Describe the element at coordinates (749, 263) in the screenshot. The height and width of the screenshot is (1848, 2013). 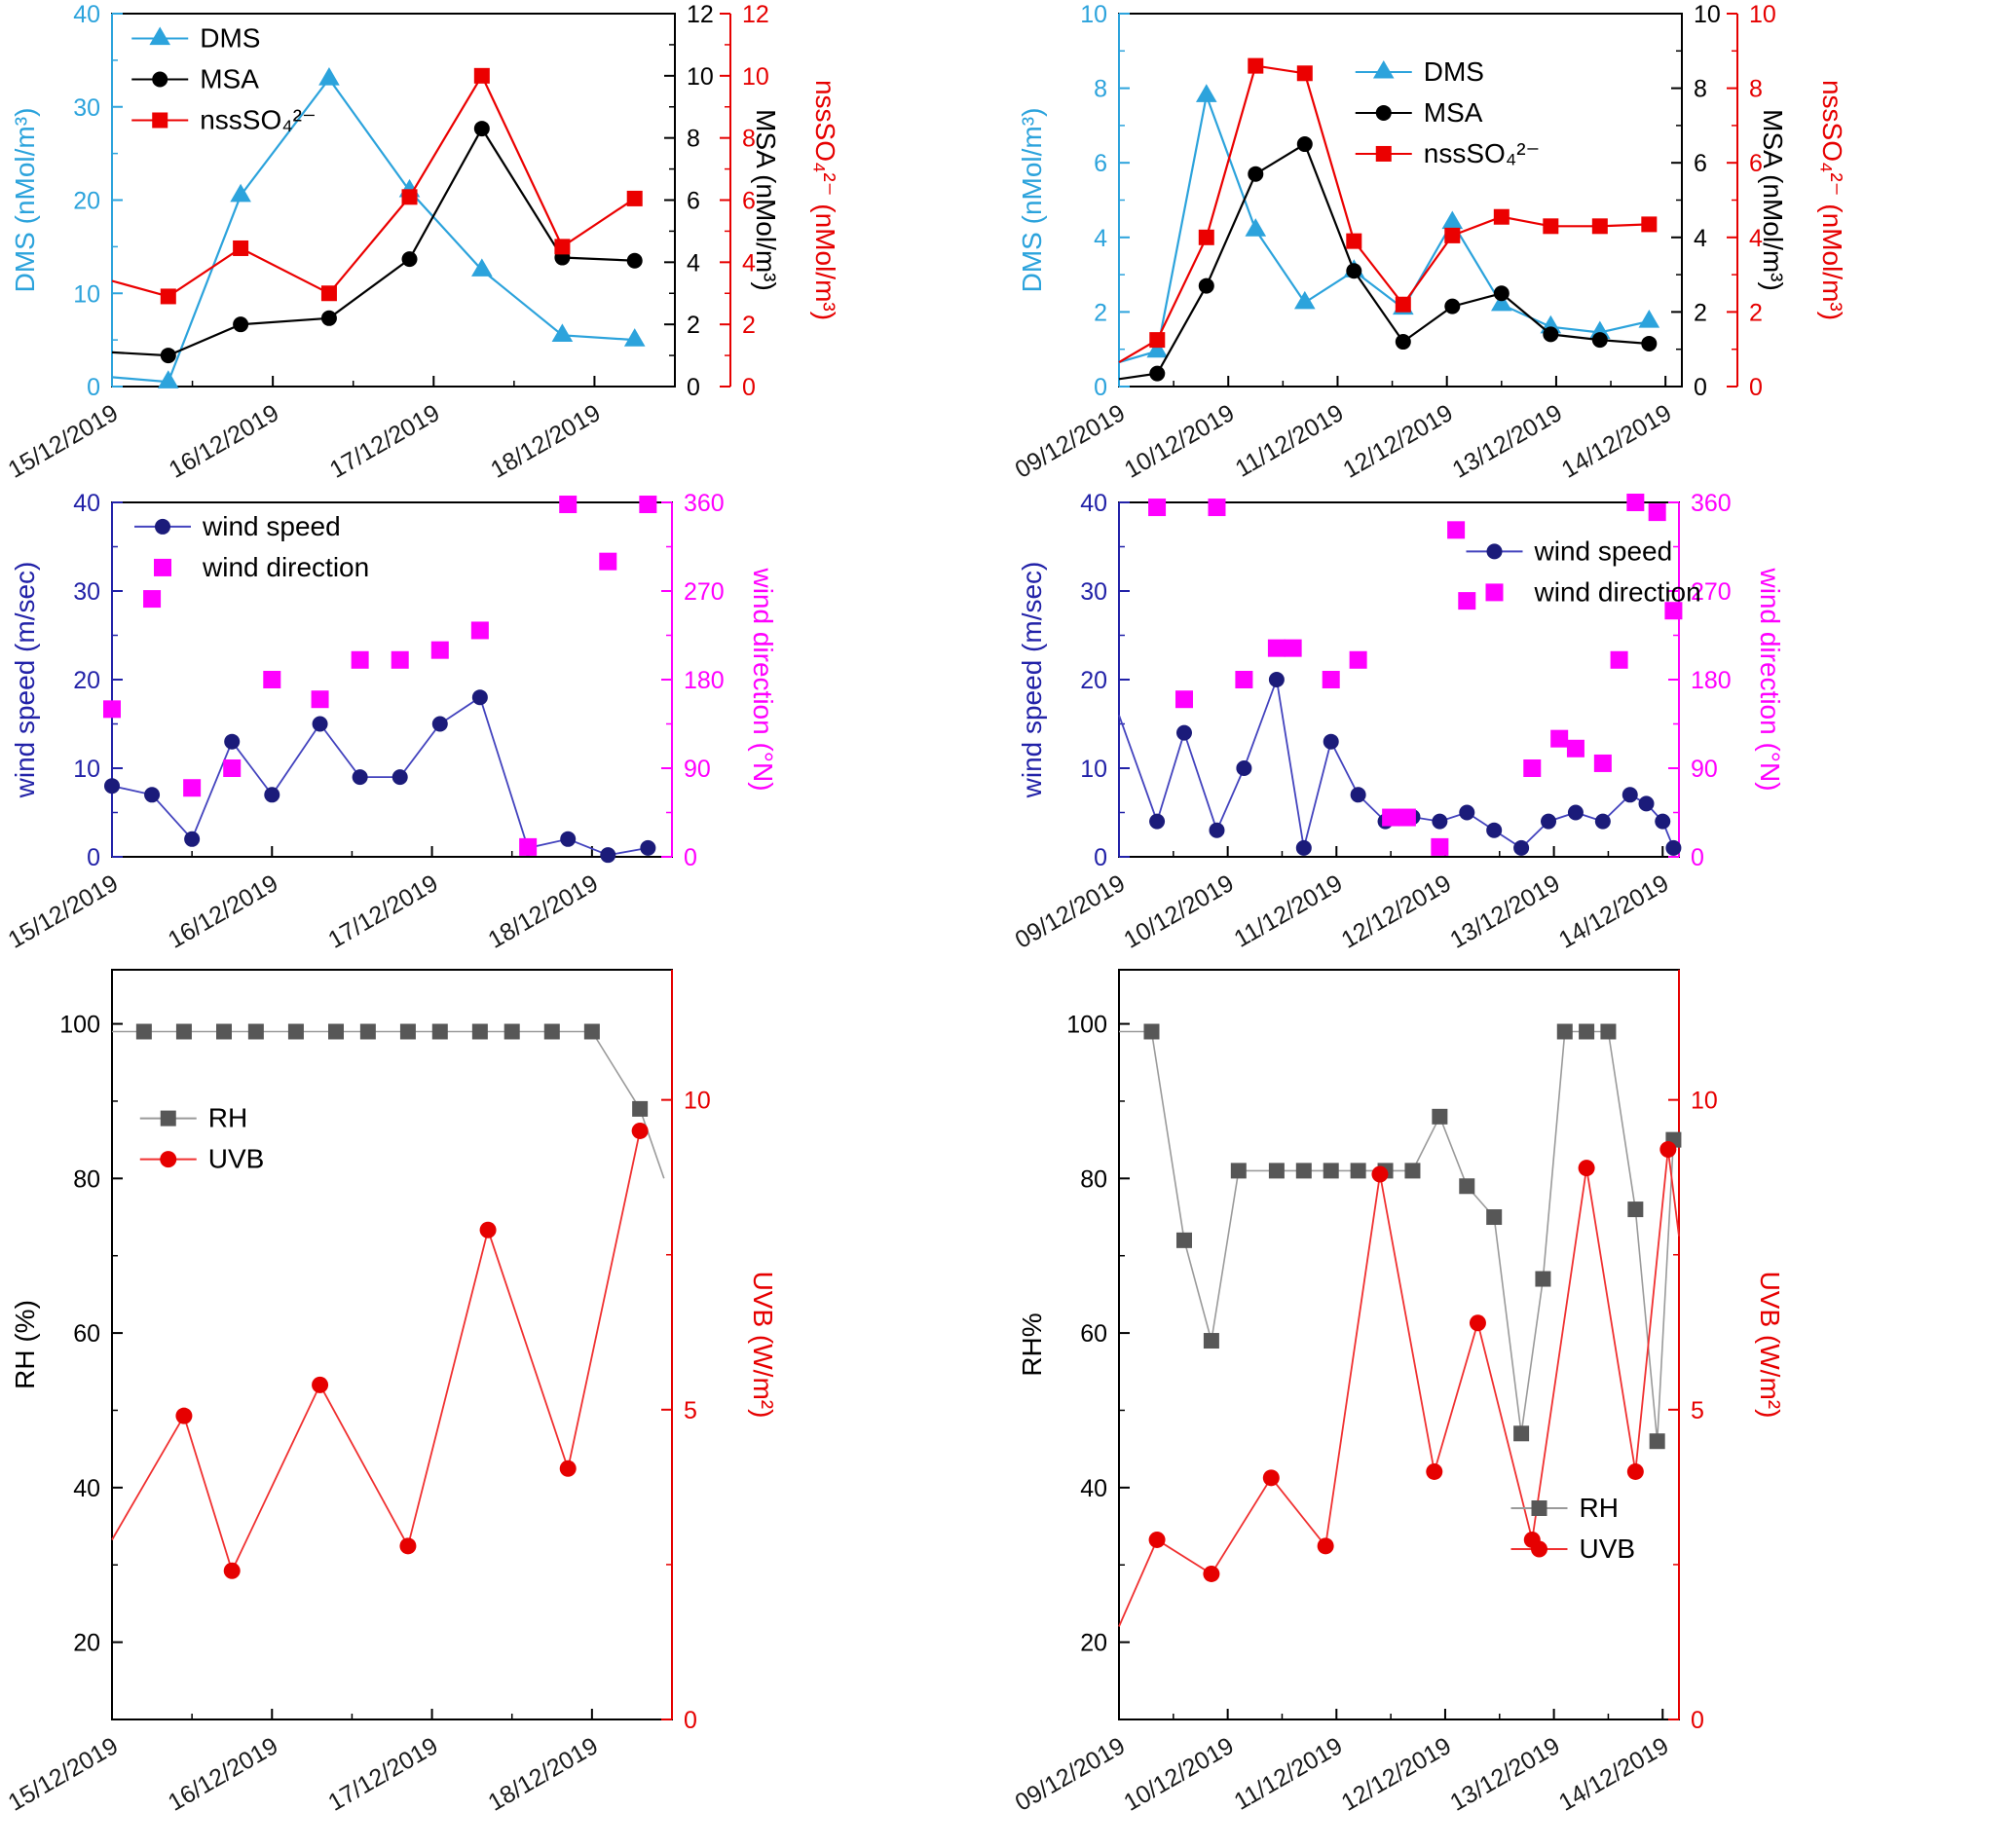
I see `y-tick-label: 4` at that location.